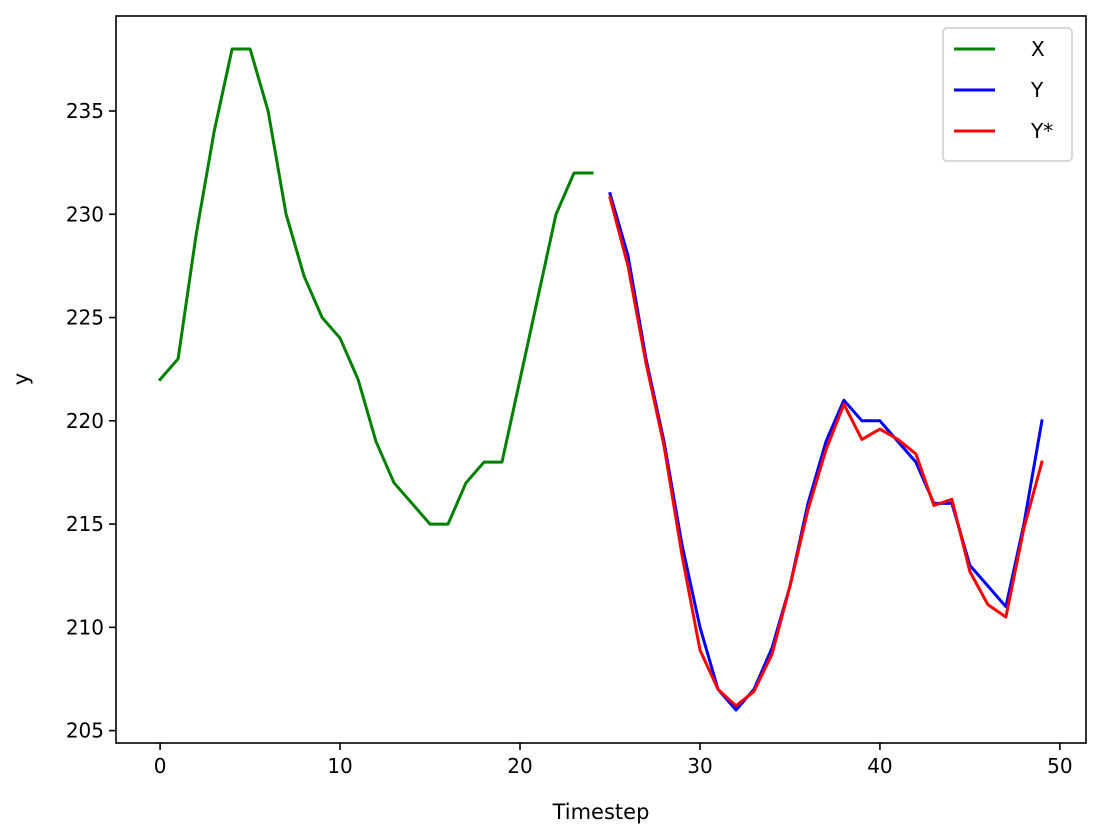 The width and height of the screenshot is (1116, 829). I want to click on legend-box, so click(1007, 94).